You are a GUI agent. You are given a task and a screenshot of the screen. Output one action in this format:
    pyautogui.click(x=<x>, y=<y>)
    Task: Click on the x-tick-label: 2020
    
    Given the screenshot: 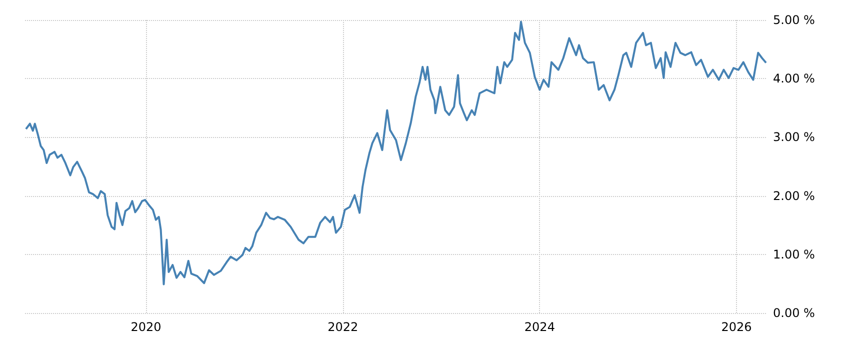 What is the action you would take?
    pyautogui.click(x=146, y=327)
    